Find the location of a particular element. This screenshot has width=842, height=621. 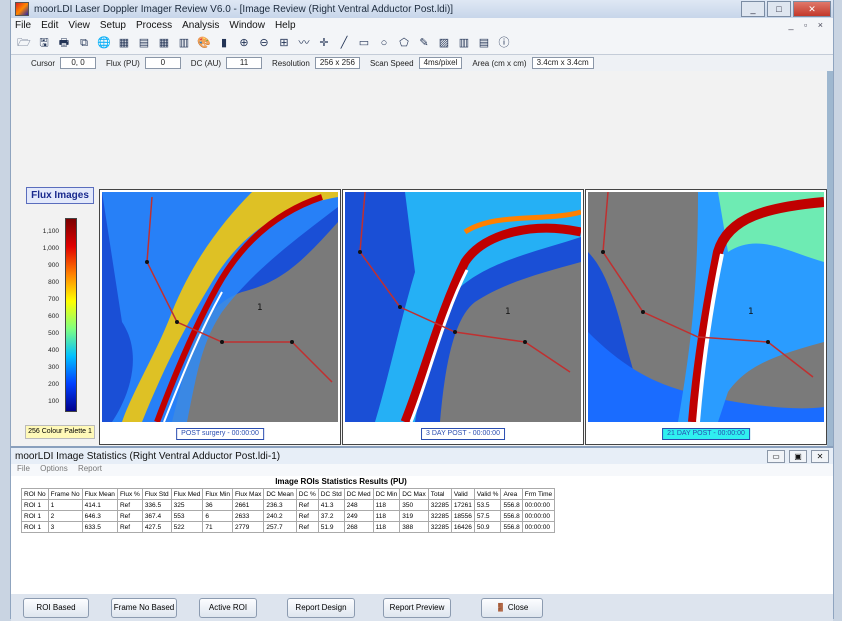

roi-based-button: ROI Based is located at coordinates (56, 607).